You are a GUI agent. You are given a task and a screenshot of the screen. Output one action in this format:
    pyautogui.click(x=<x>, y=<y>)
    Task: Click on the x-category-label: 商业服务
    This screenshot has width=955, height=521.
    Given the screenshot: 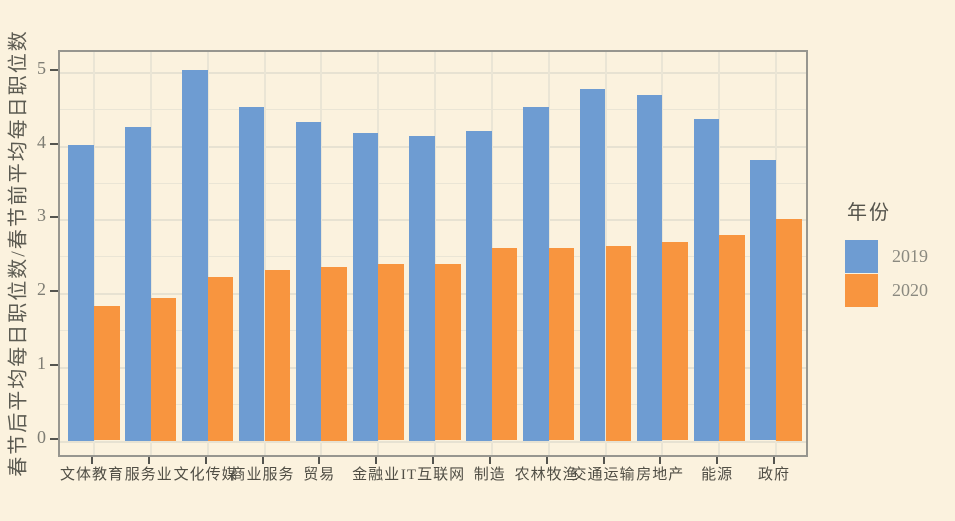 What is the action you would take?
    pyautogui.click(x=262, y=475)
    